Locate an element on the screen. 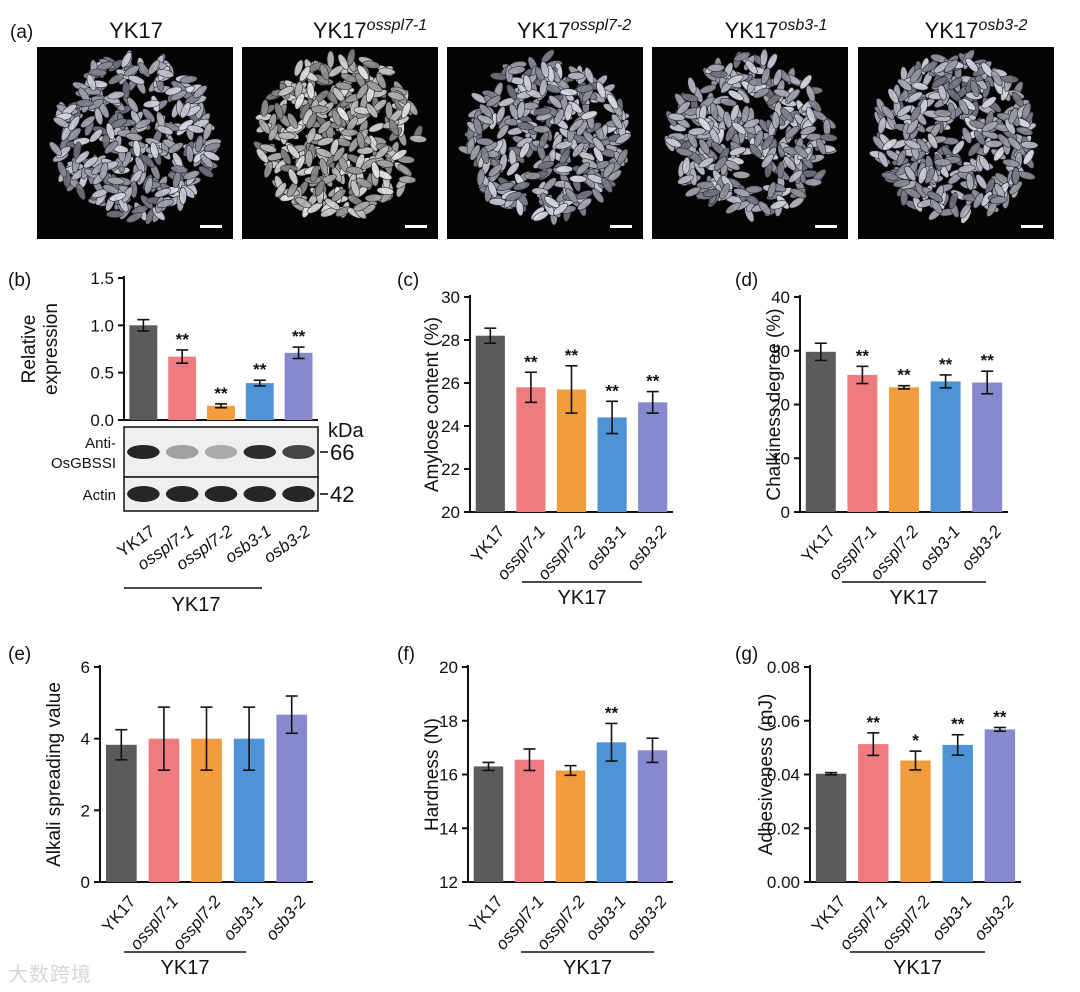  y-tick-label: 24 is located at coordinates (450, 426).